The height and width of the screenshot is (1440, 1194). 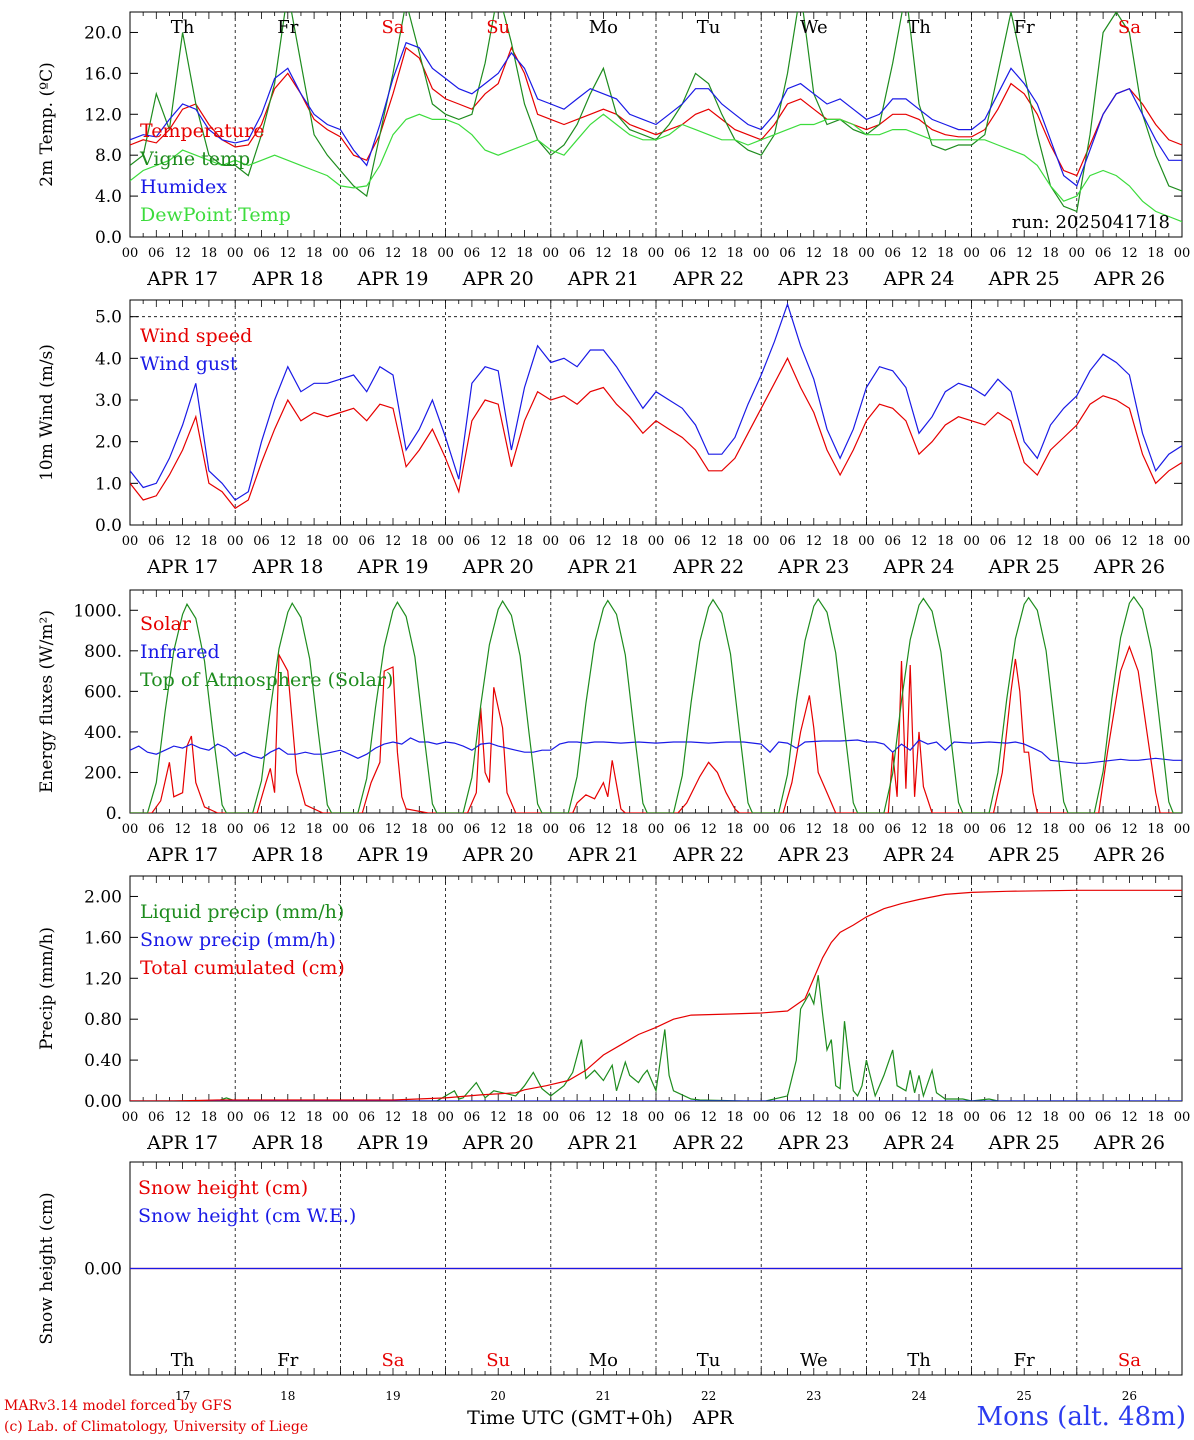 What do you see at coordinates (708, 279) in the screenshot?
I see `date-label: APR 22` at bounding box center [708, 279].